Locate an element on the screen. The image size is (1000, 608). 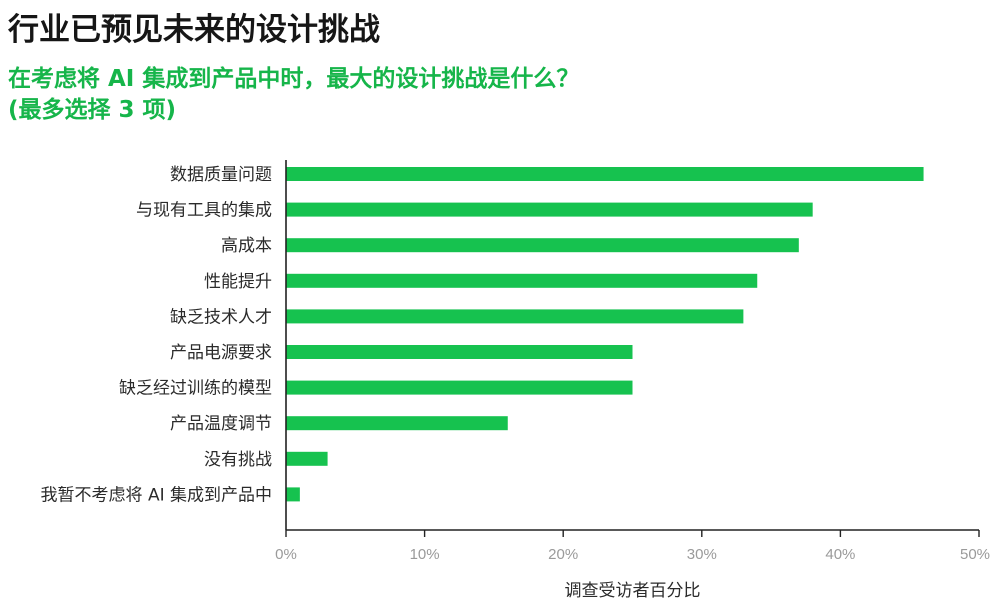
x-tick-label: 0% is located at coordinates (286, 554).